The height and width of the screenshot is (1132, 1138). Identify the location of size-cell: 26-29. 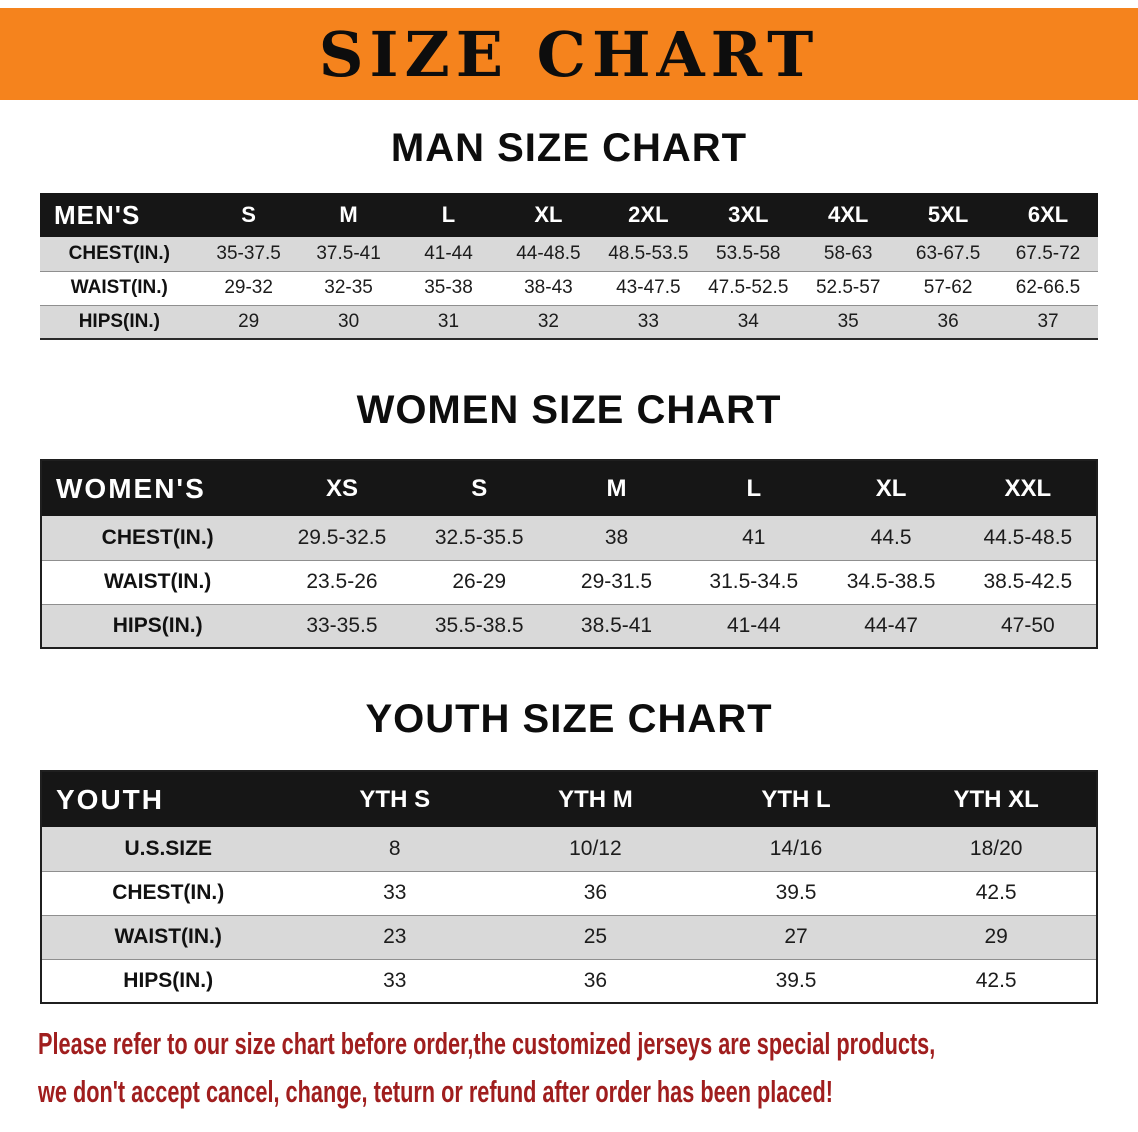
(479, 581).